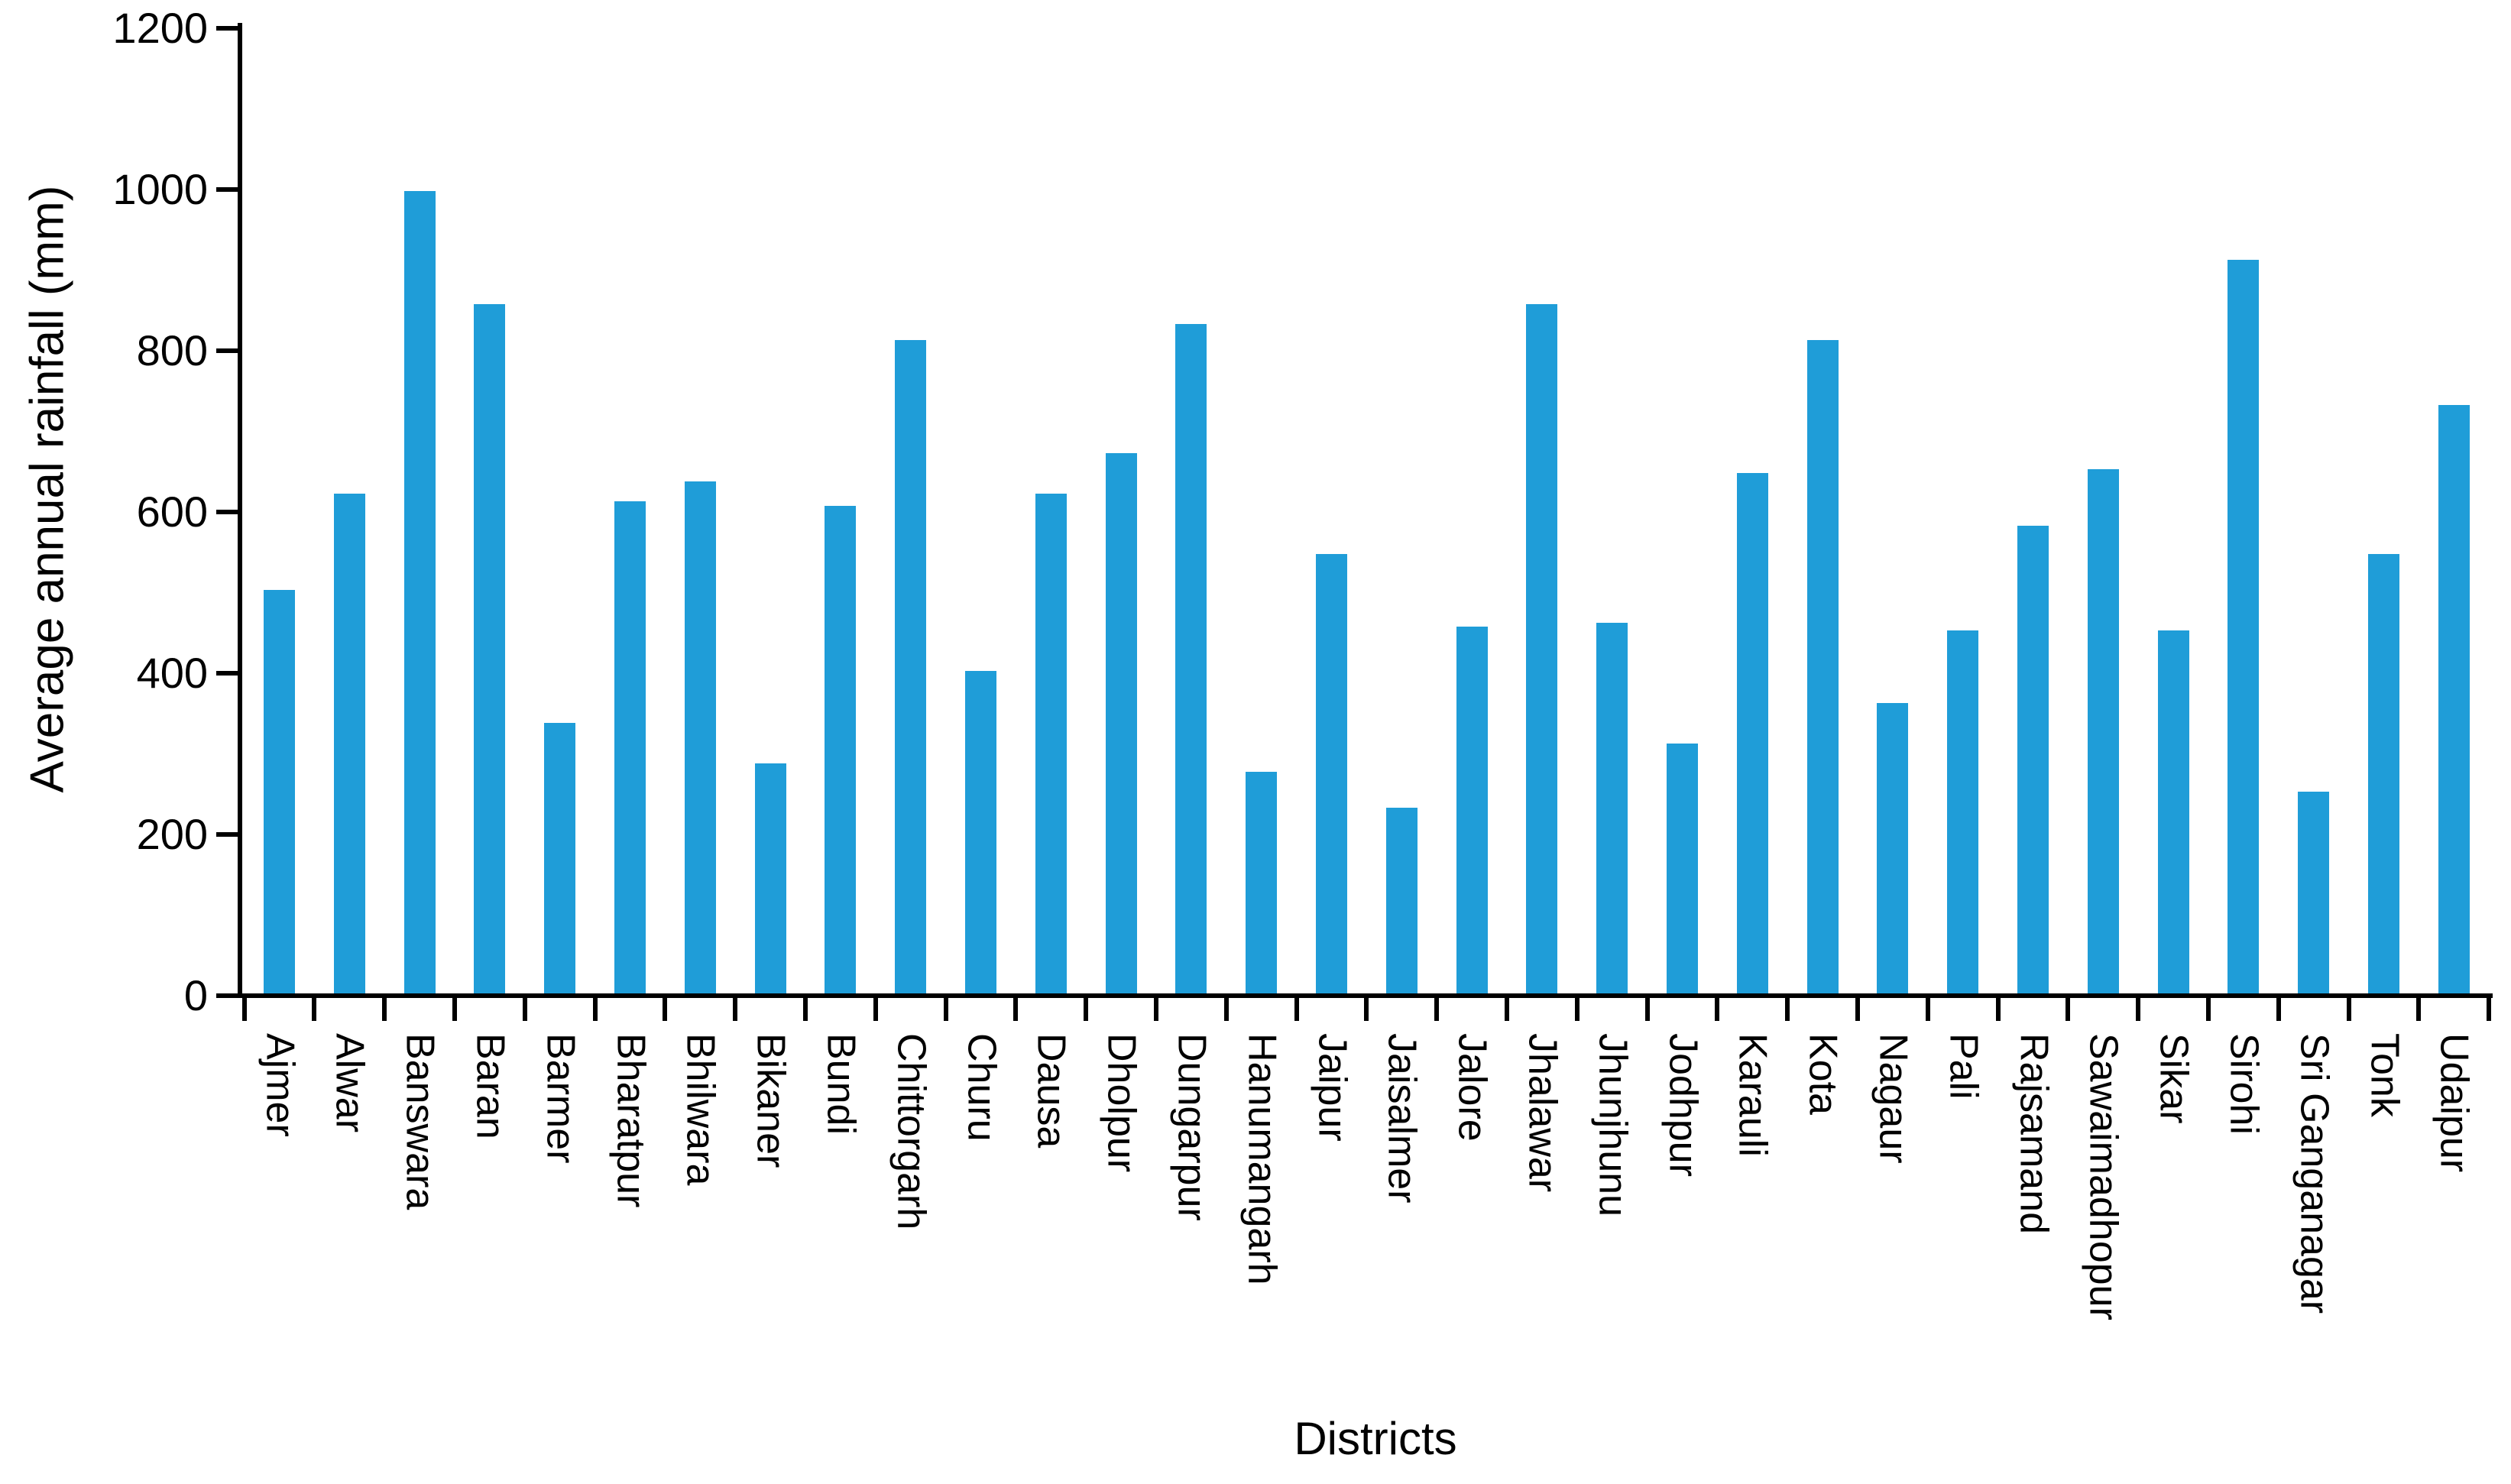  What do you see at coordinates (2244, 1084) in the screenshot?
I see `x-category-label: Sirohi` at bounding box center [2244, 1084].